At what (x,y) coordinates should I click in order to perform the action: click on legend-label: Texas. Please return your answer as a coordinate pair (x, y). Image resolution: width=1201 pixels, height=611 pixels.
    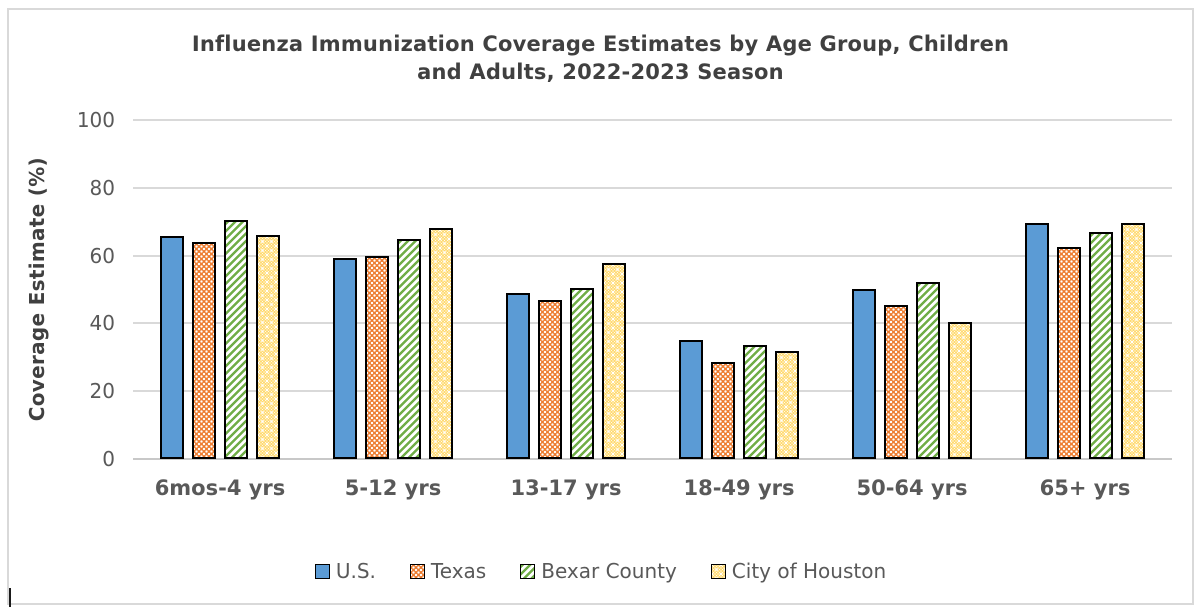
    Looking at the image, I should click on (458, 571).